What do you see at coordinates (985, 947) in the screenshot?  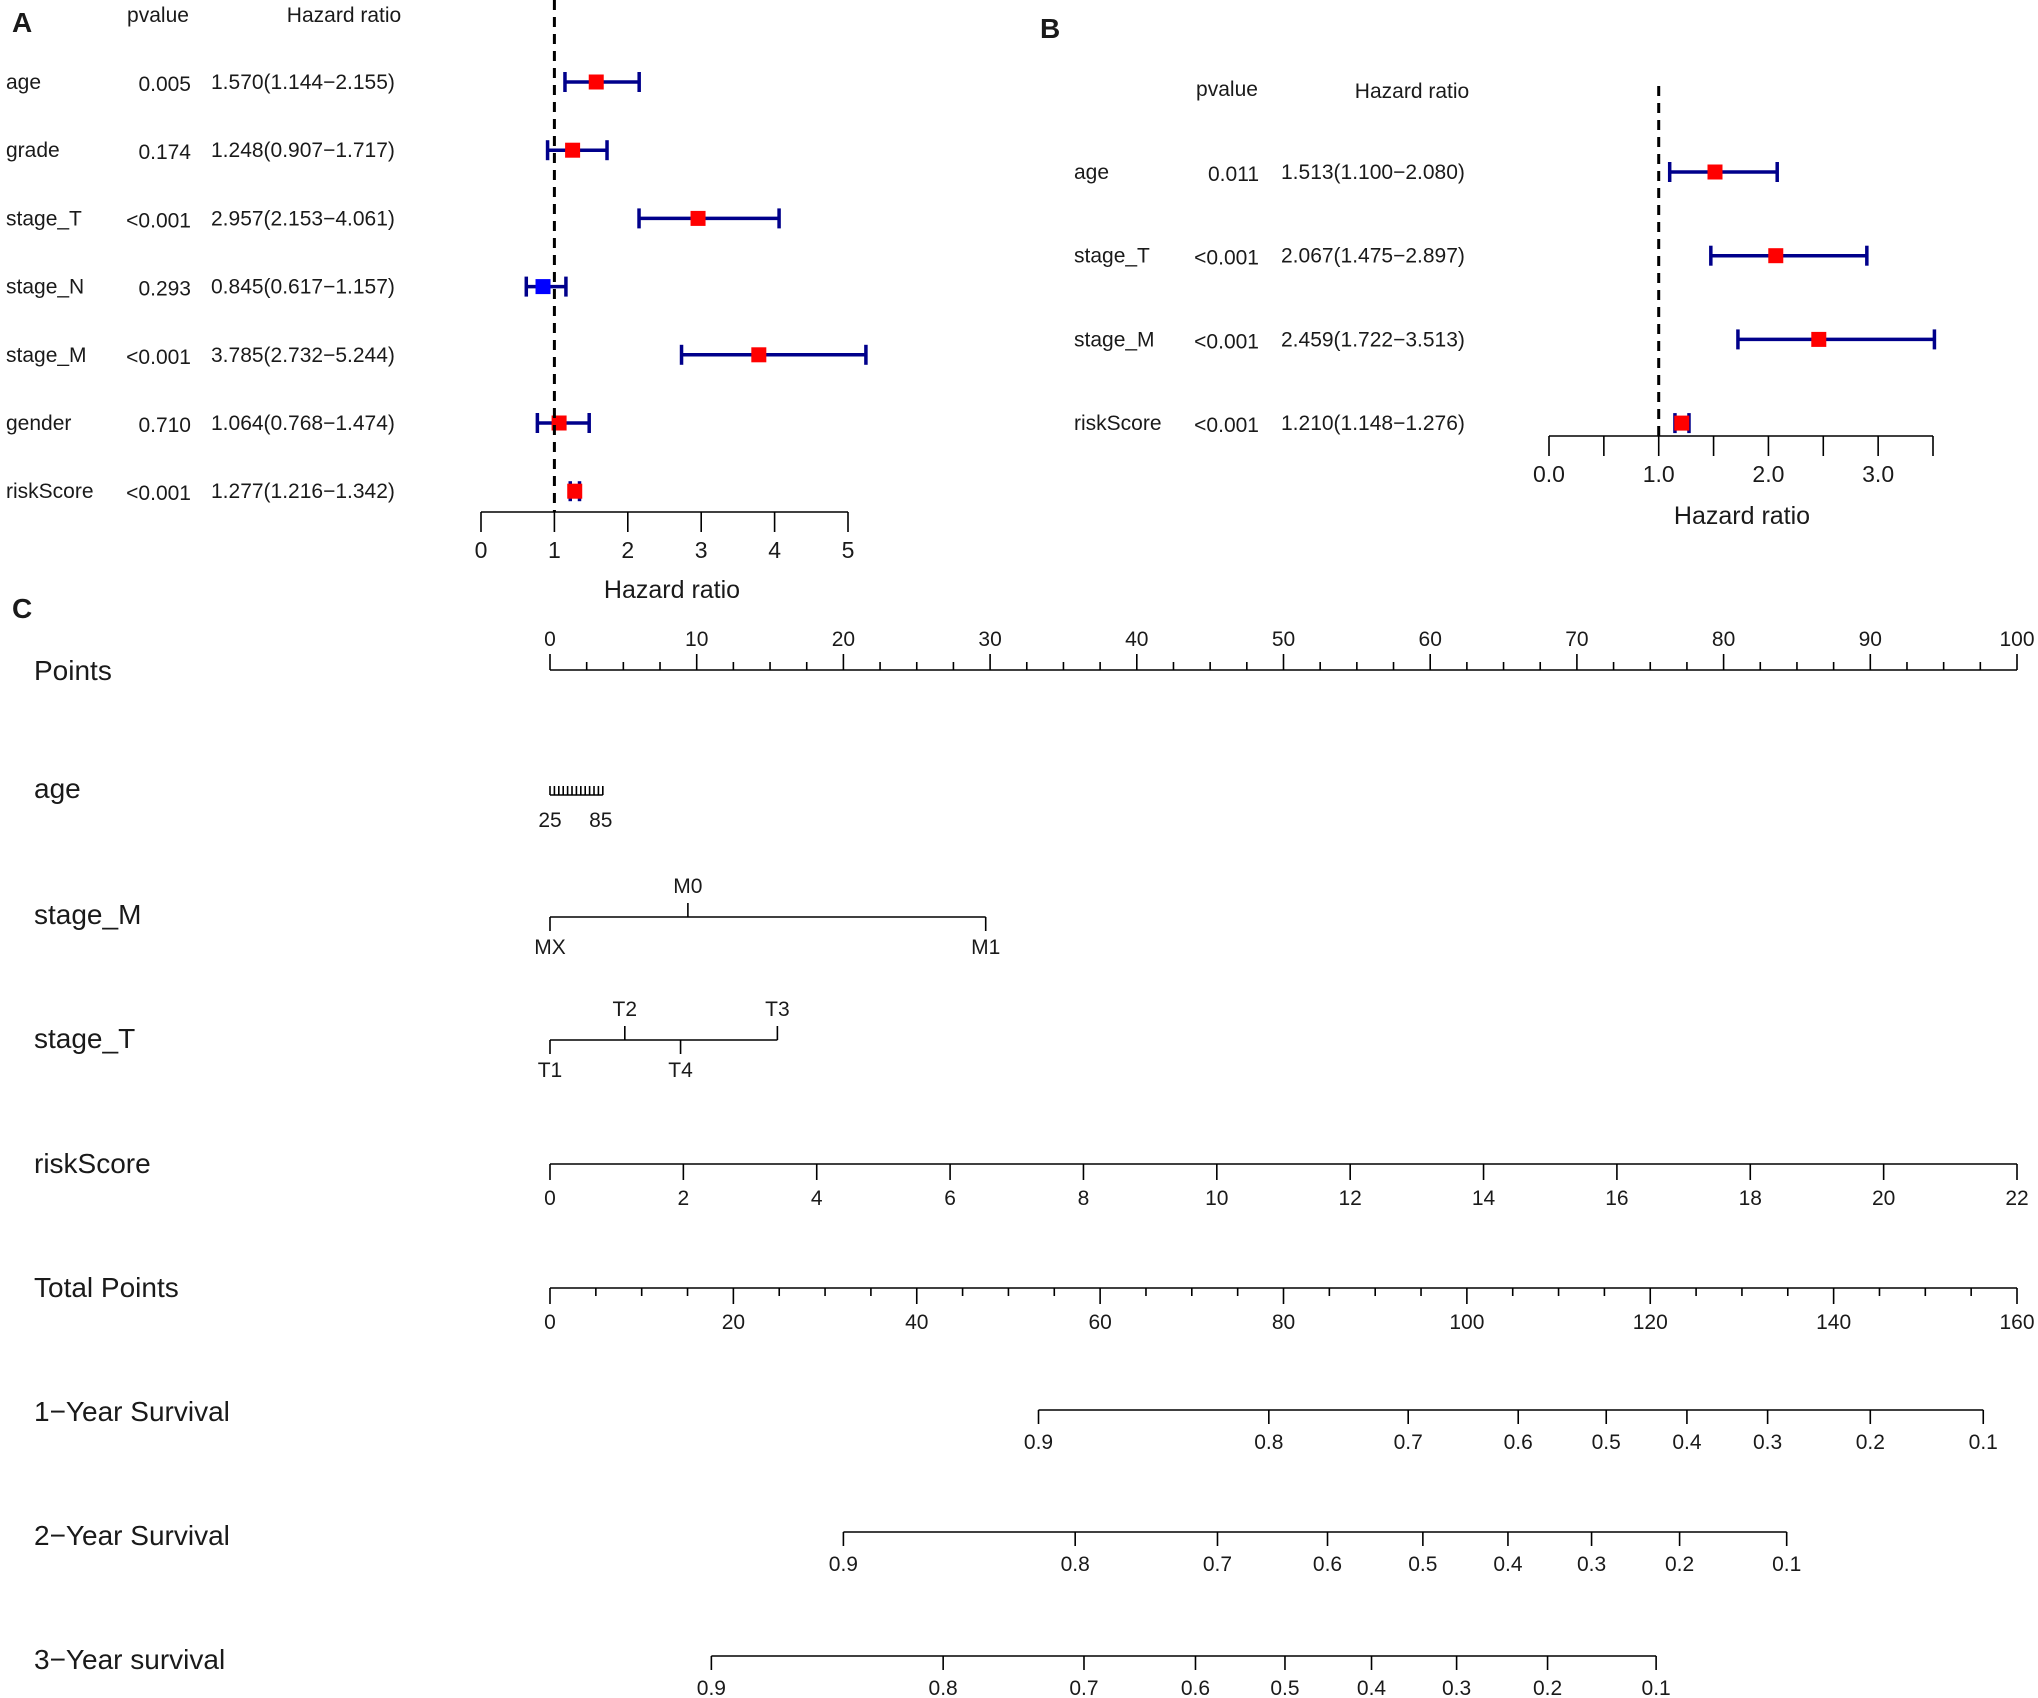 I see `nomogram-category-label: M1` at bounding box center [985, 947].